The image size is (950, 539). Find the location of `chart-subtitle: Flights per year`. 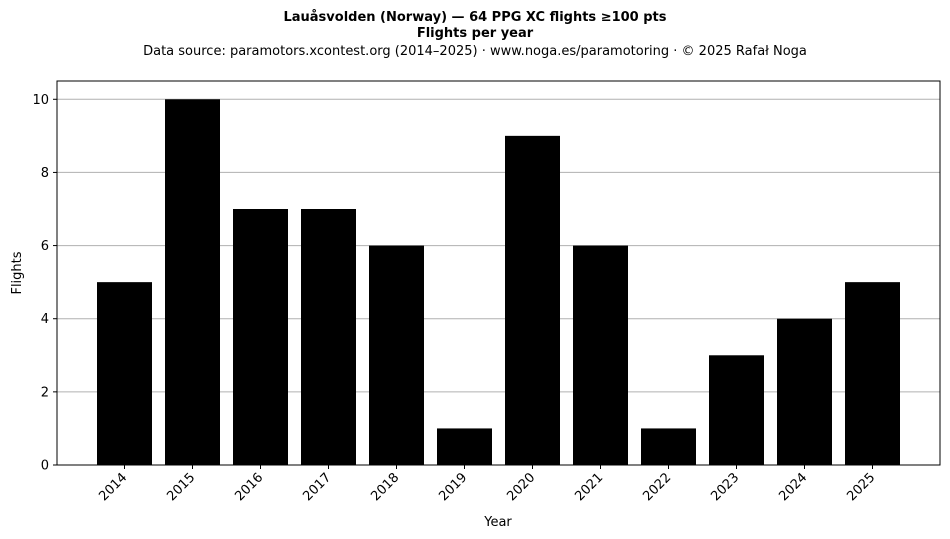

chart-subtitle: Flights per year is located at coordinates (475, 33).